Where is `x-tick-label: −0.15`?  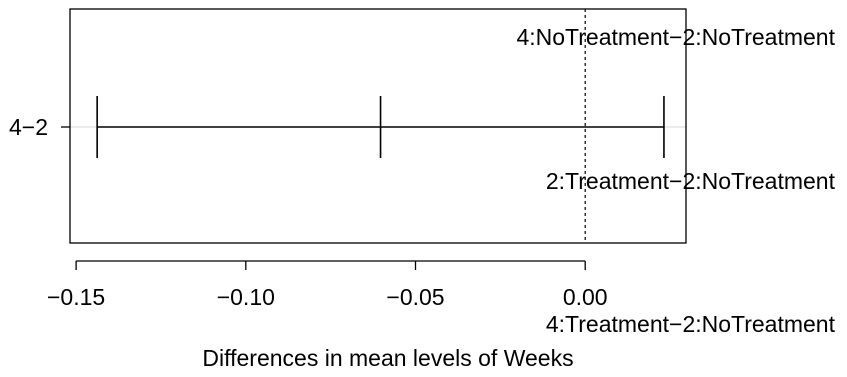 x-tick-label: −0.15 is located at coordinates (76, 297).